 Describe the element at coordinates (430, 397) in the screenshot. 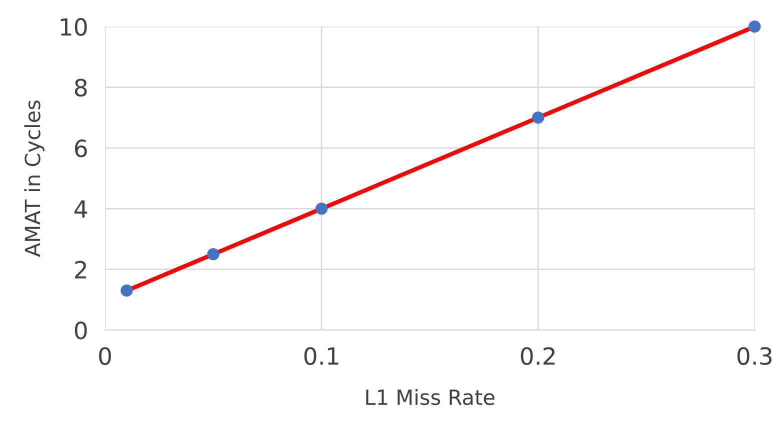

I see `x-axis-title: L1 Miss Rate` at that location.